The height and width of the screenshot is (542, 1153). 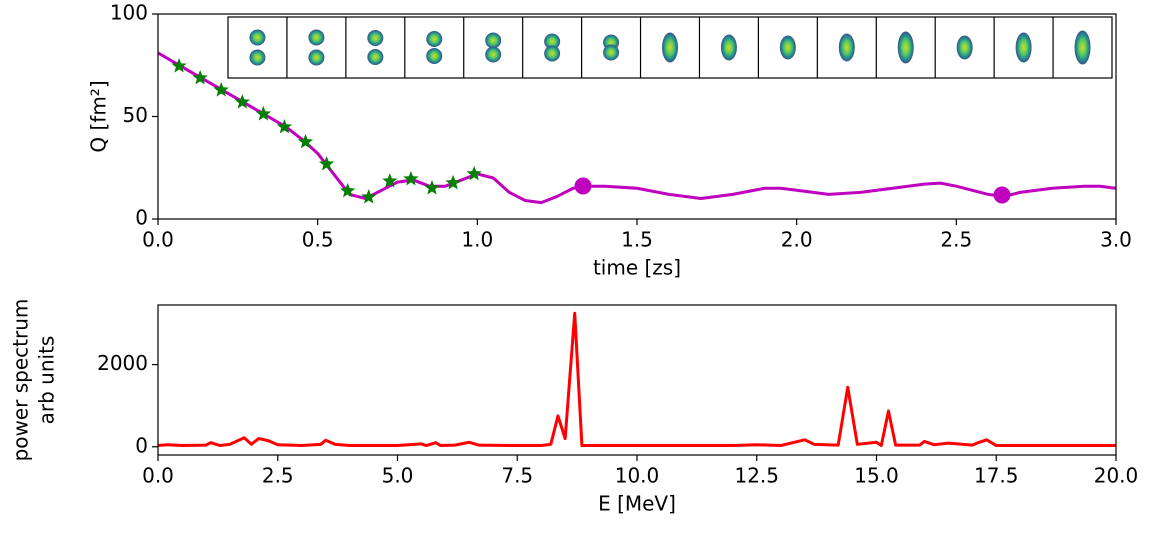 I want to click on x-axis-label: E [MeV], so click(x=637, y=504).